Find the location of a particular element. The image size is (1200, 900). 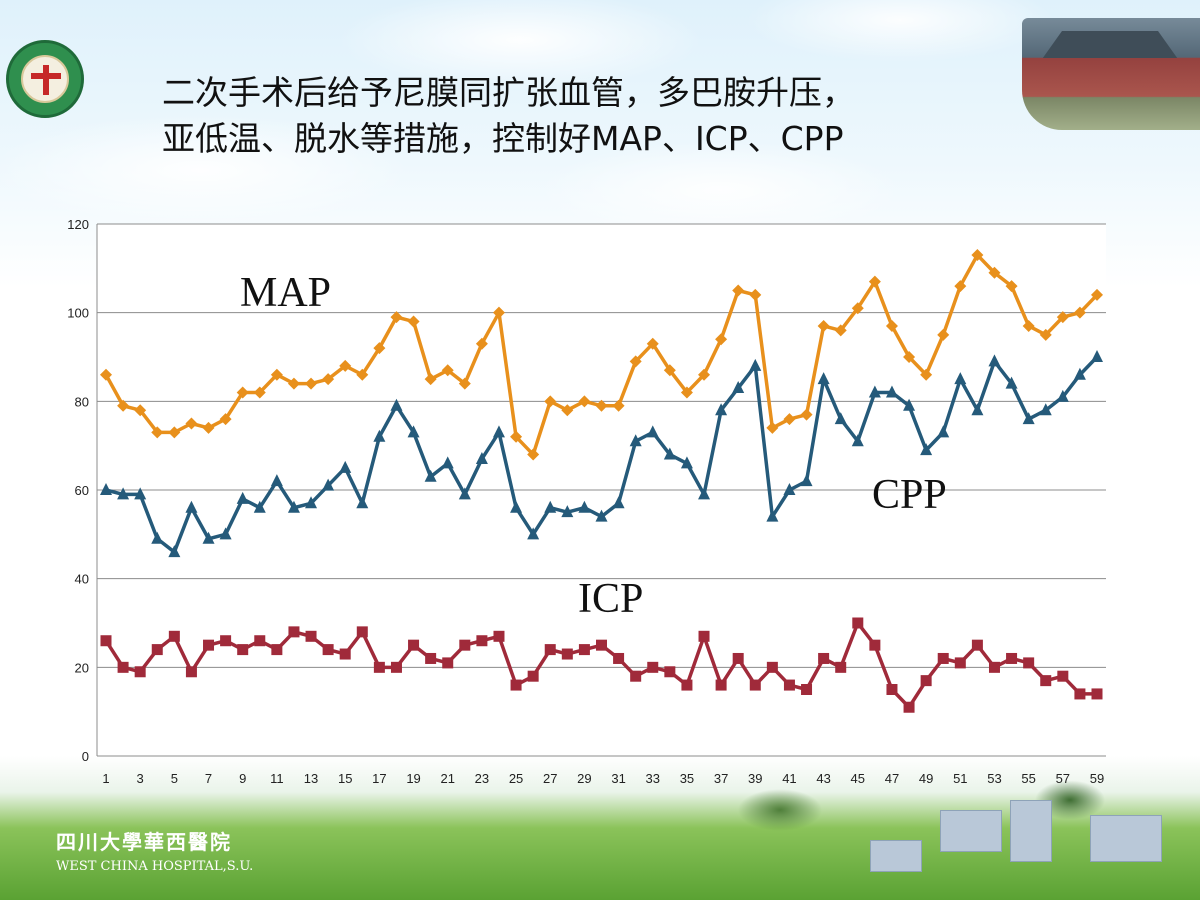

title-line-2: 亚低温、脱水等措施，控制好MAP、ICP、CPP is located at coordinates (503, 138).